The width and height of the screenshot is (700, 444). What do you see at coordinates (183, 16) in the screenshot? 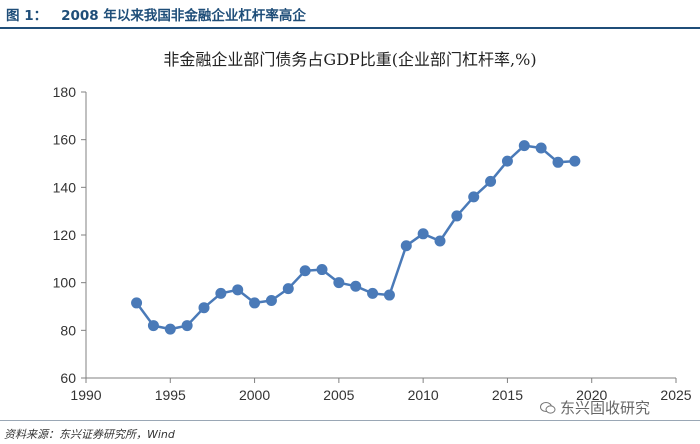
I see `figure-title: 2008 年以来我国非金融企业杠杆率高企` at bounding box center [183, 16].